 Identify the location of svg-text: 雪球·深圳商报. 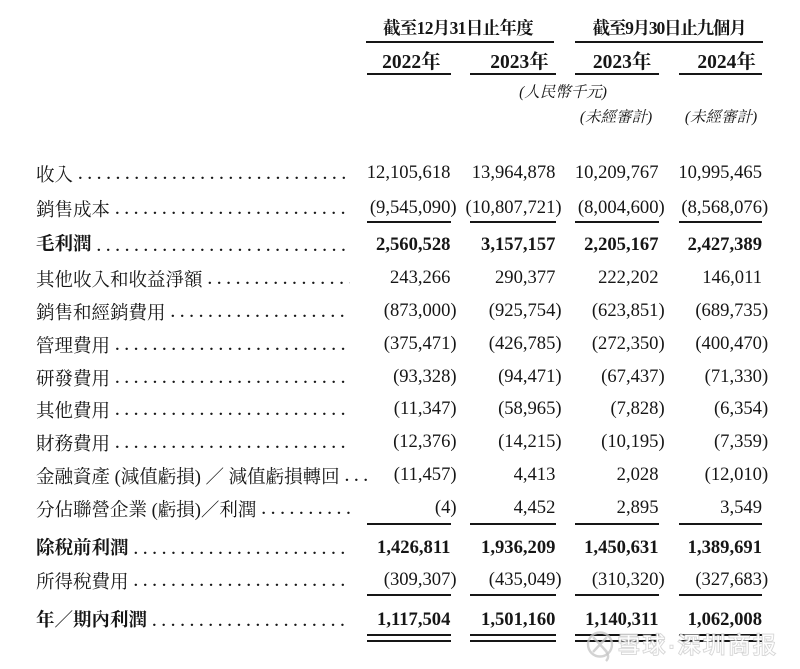
(698, 645).